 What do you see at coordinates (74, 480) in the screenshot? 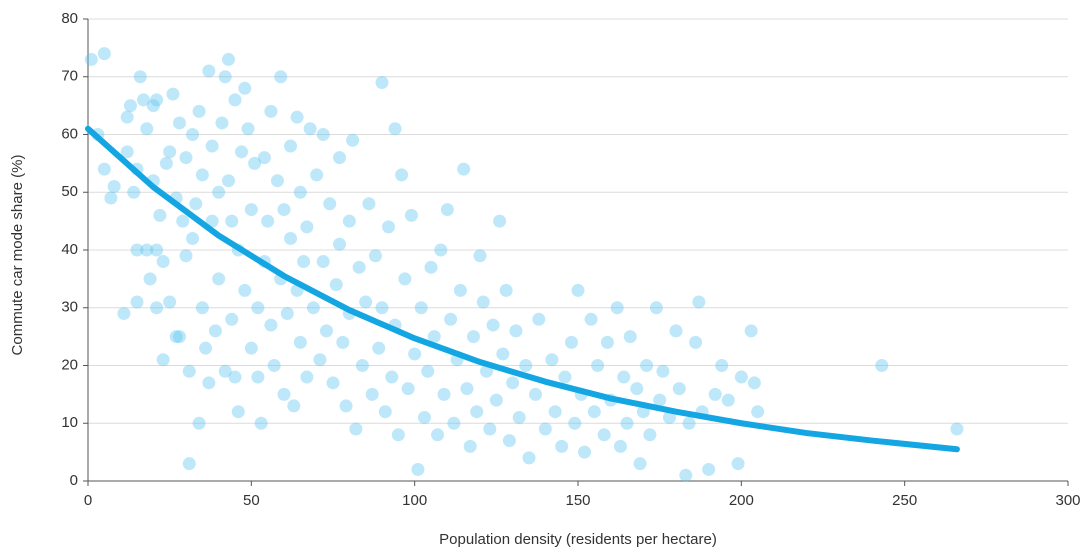
I see `y-tick-label: 0` at bounding box center [74, 480].